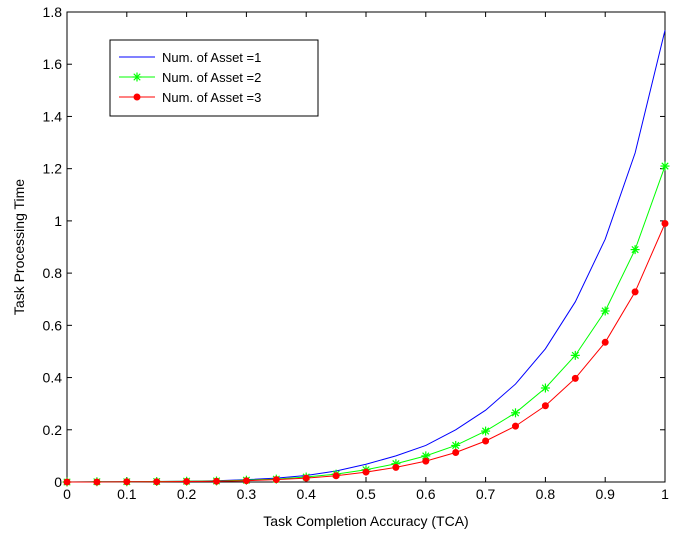  What do you see at coordinates (53, 169) in the screenshot?
I see `y-tick-label: 1.2` at bounding box center [53, 169].